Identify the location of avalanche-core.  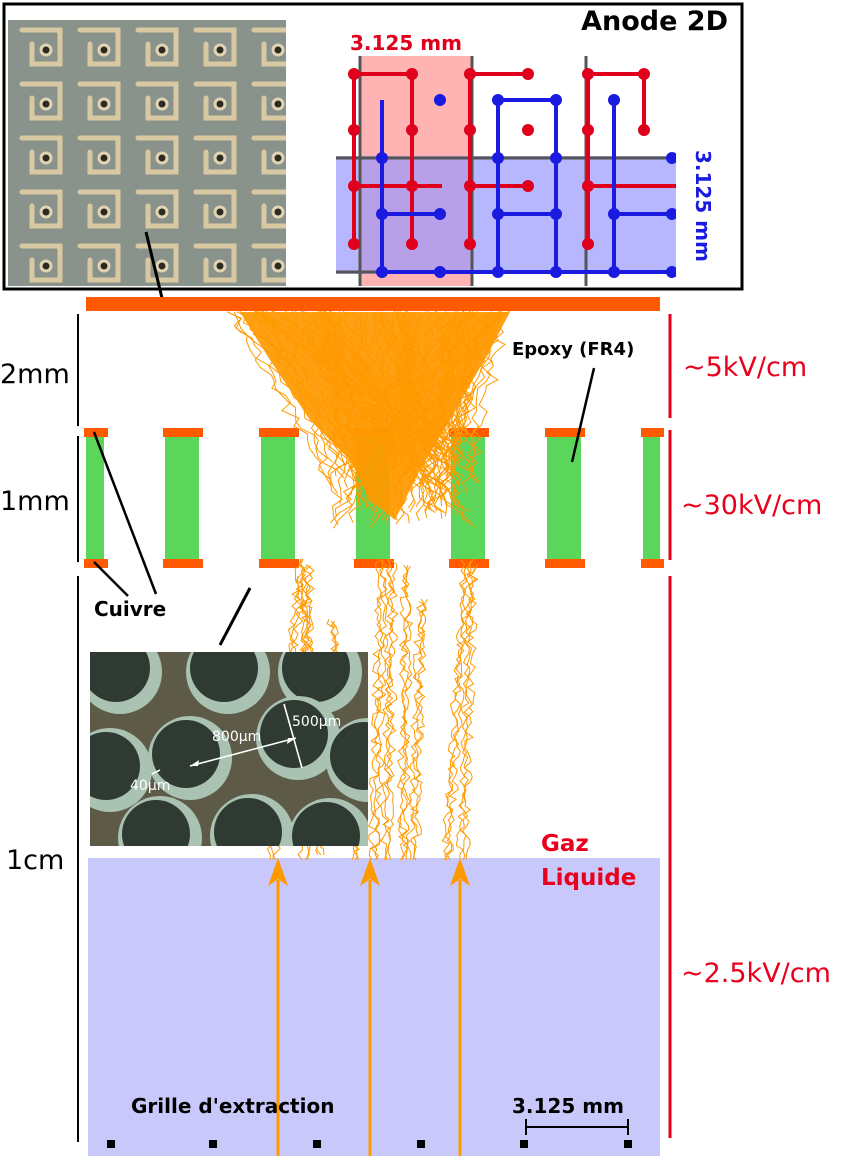
(375, 416).